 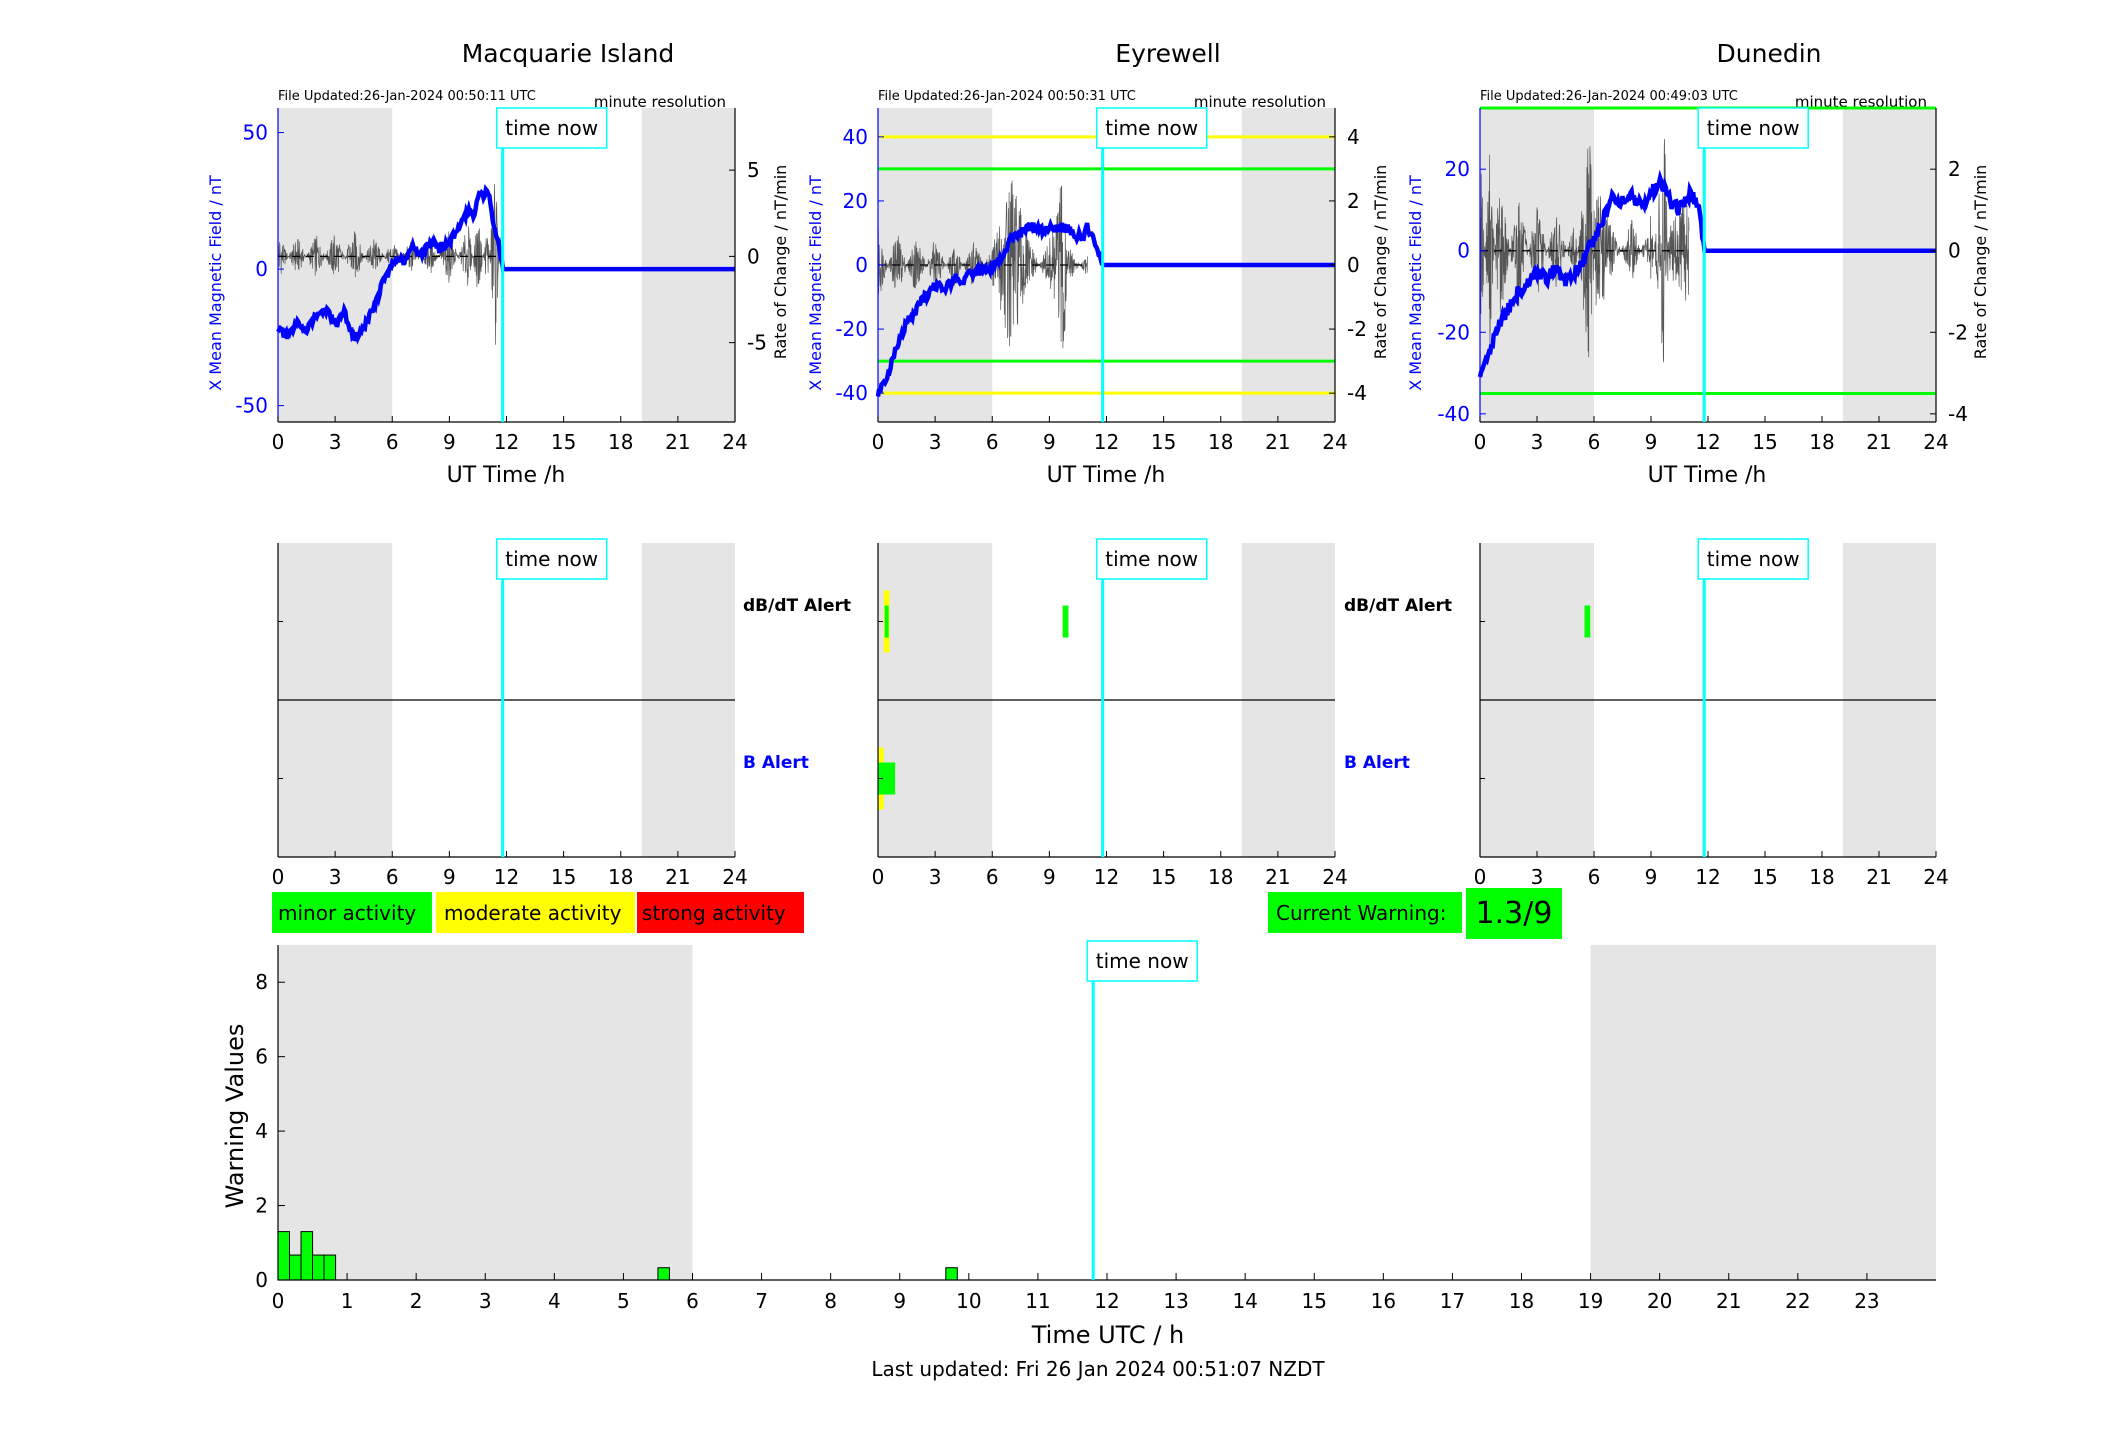 I want to click on y-tick-label-right: 5, so click(x=753, y=170).